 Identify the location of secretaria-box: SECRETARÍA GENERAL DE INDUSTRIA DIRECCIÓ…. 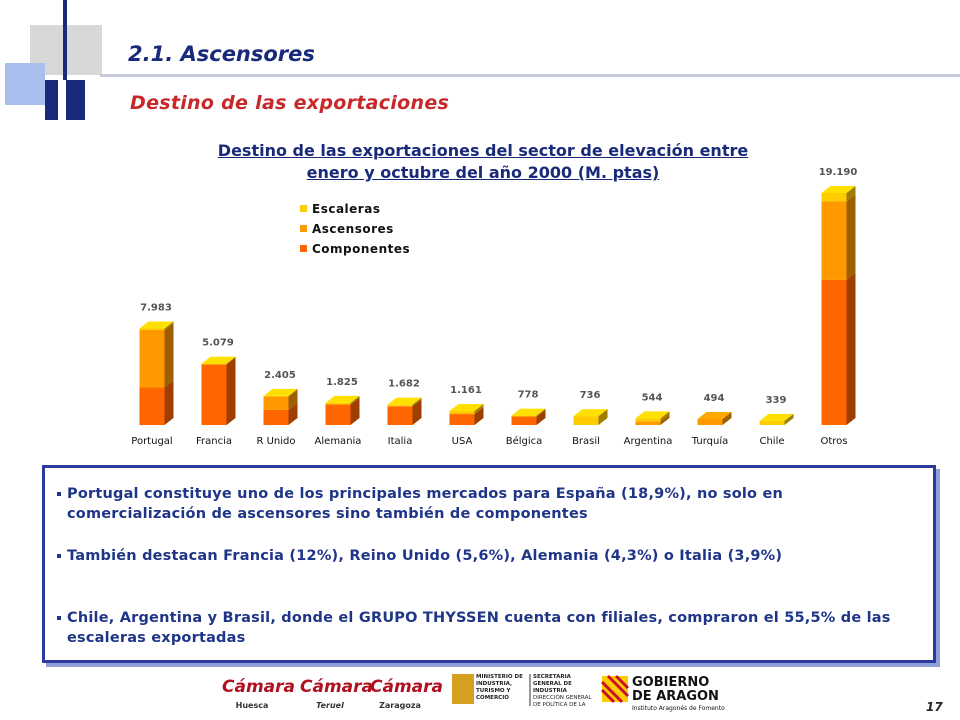
(562, 691).